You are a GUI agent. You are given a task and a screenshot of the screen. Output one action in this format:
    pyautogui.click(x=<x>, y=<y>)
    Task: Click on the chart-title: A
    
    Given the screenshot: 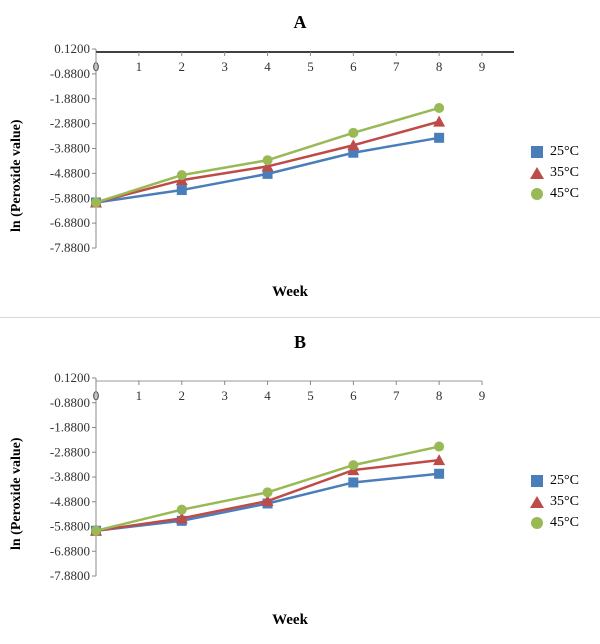 What is the action you would take?
    pyautogui.click(x=300, y=22)
    